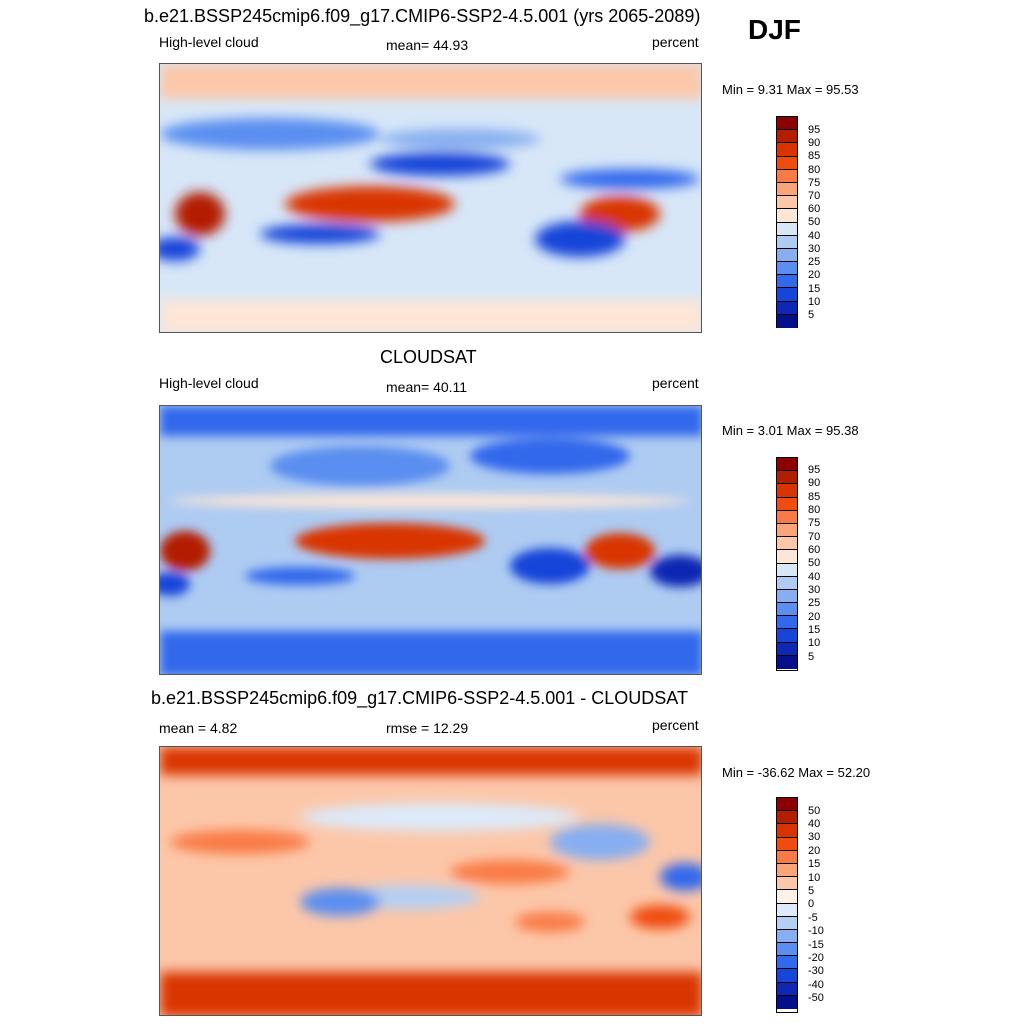 This screenshot has width=1024, height=1024. I want to click on panel1-tick: 30, so click(814, 249).